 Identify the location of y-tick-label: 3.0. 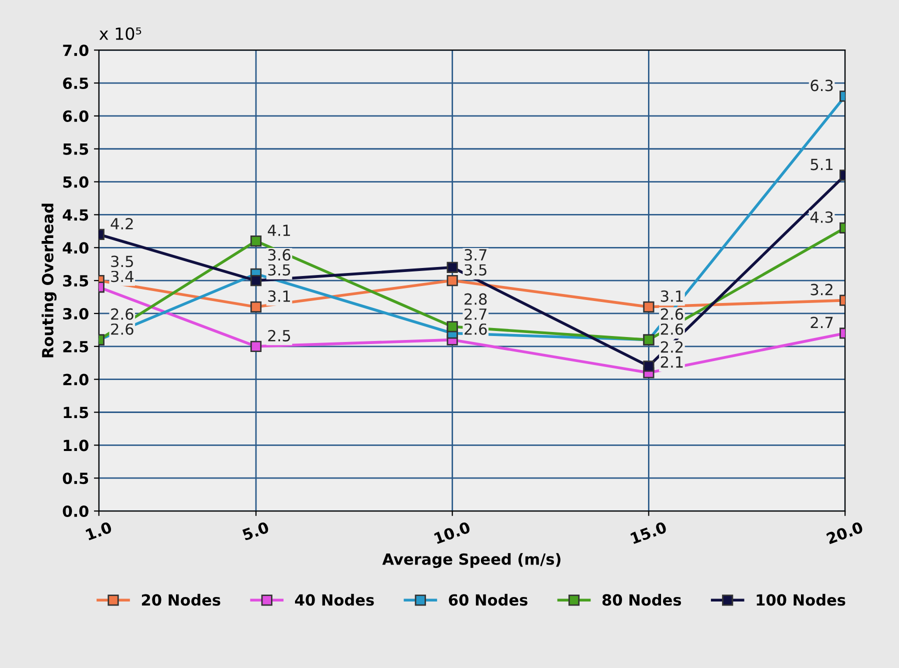
(75, 314).